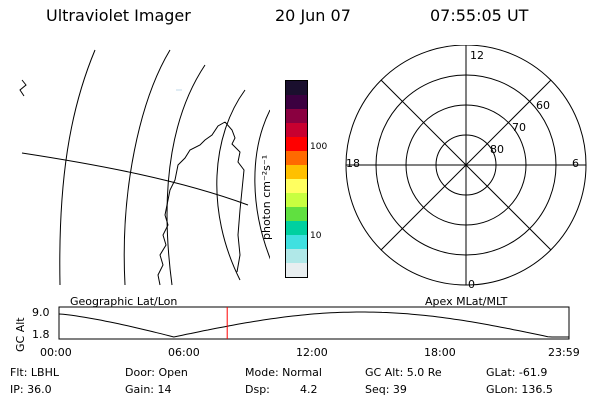  Describe the element at coordinates (517, 372) in the screenshot. I see `glat-info: GLat: -61.9` at that location.